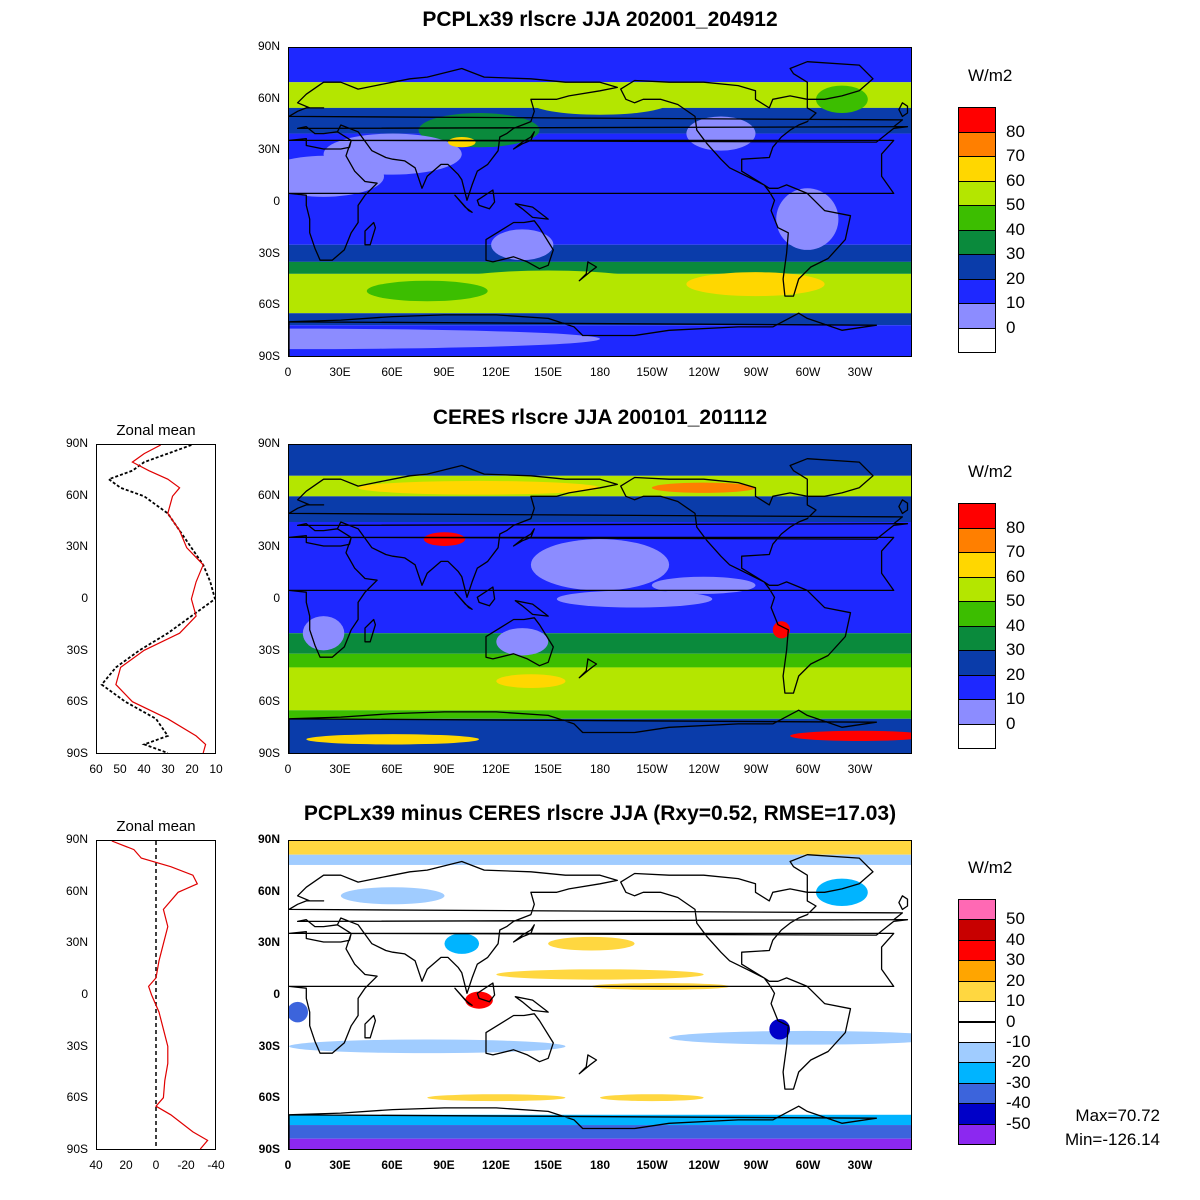 This screenshot has height=1200, width=1200. I want to click on lon-tick-label: 150E, so click(548, 372).